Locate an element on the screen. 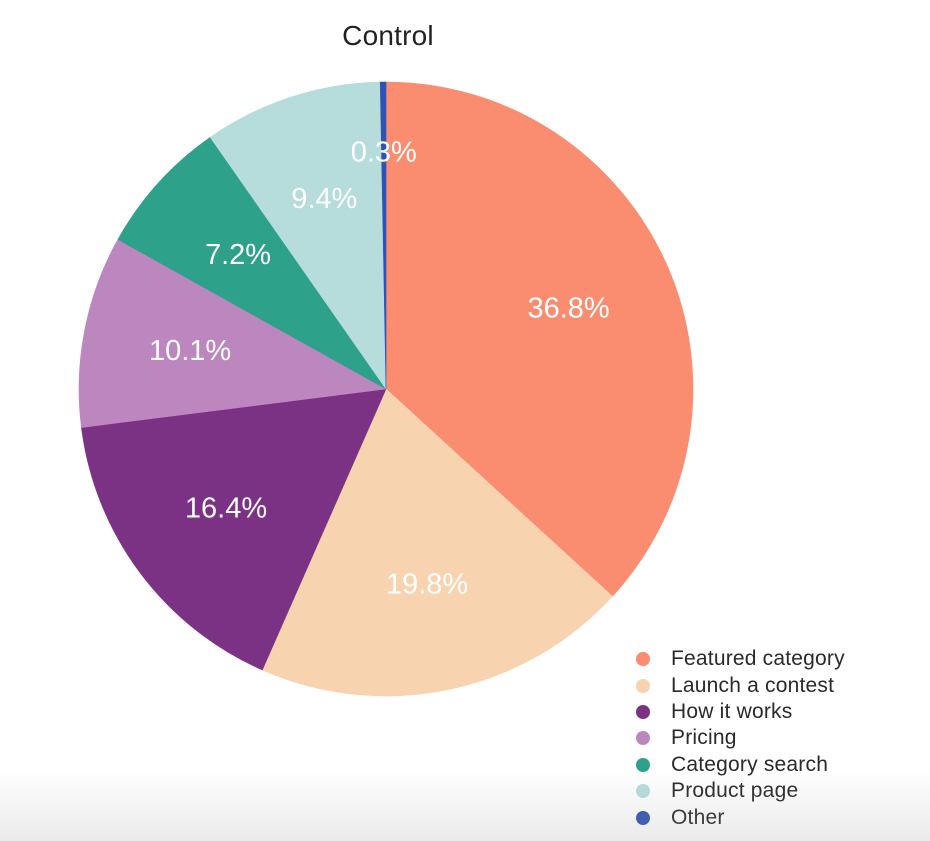 The image size is (930, 841). slice-percentage-label: 36.8% is located at coordinates (568, 309).